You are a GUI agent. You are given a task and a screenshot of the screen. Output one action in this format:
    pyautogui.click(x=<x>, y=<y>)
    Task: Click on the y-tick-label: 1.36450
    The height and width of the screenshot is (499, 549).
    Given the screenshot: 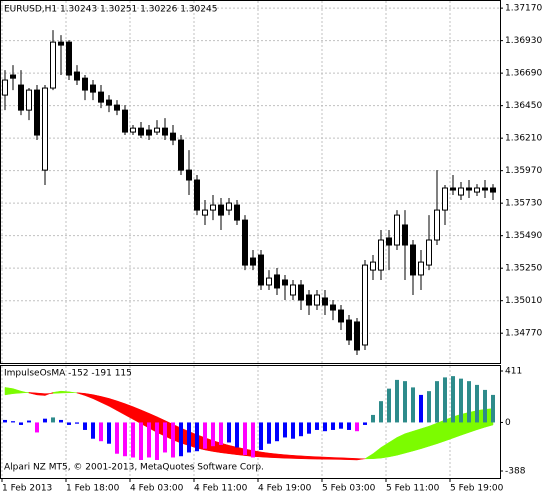 What is the action you would take?
    pyautogui.click(x=523, y=106)
    